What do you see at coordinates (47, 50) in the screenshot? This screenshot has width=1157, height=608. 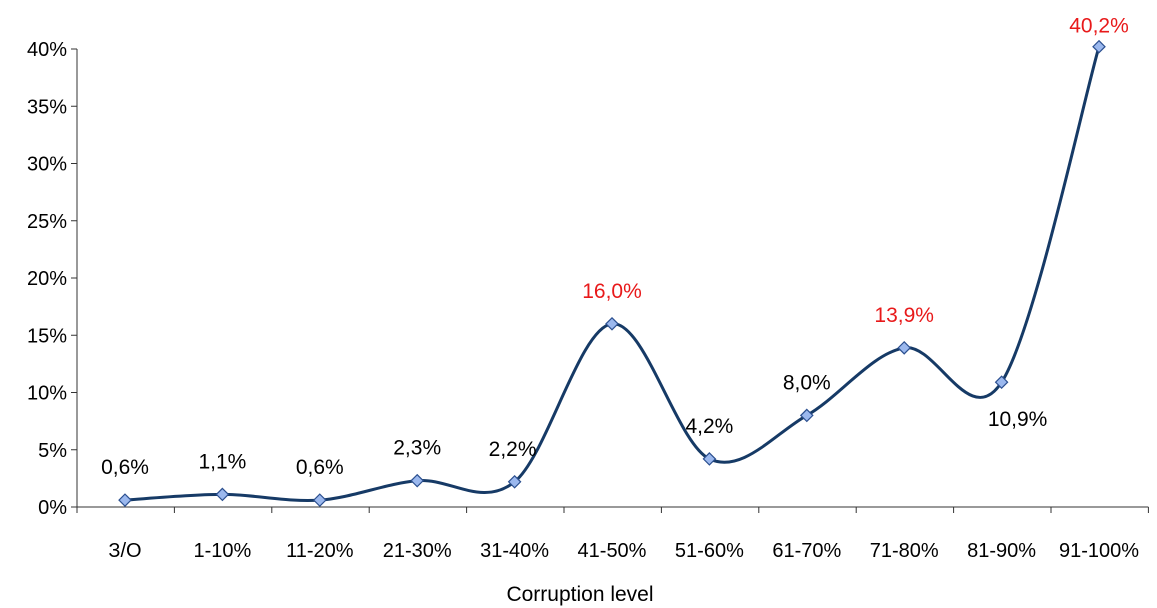 I see `y-tick-label: 40%` at bounding box center [47, 50].